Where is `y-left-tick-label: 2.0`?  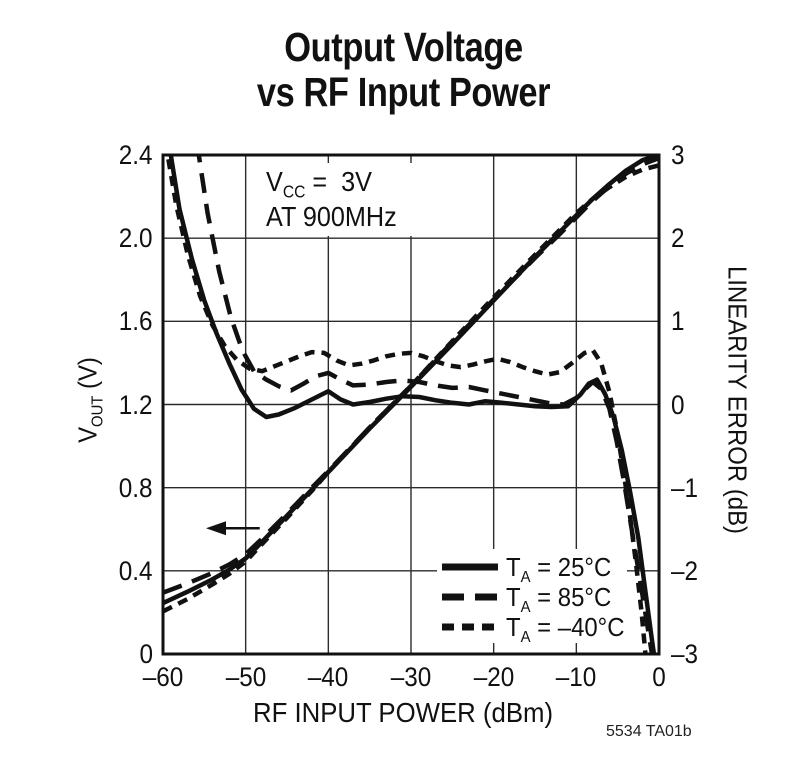
y-left-tick-label: 2.0 is located at coordinates (136, 238).